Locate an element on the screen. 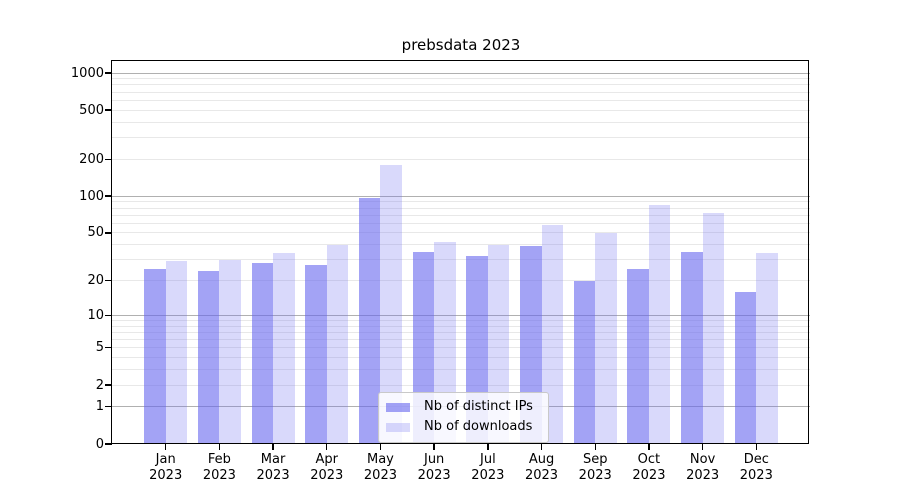  x-tick-month: May is located at coordinates (380, 459).